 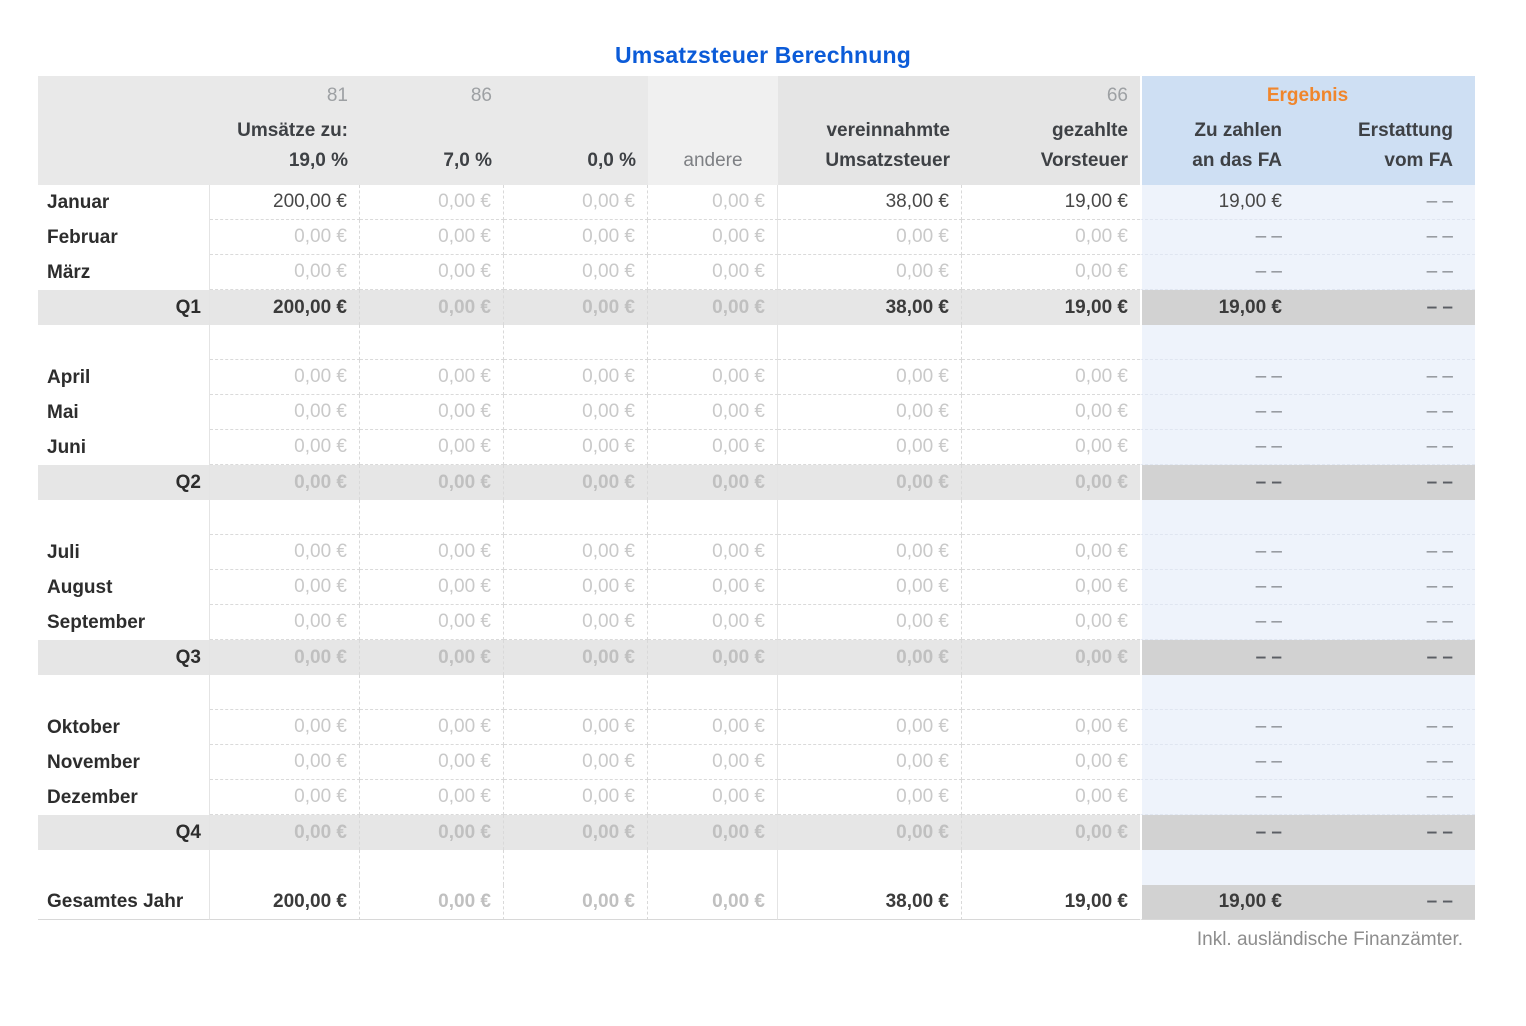 What do you see at coordinates (285, 202) in the screenshot?
I see `cell-umsatz-19: 200,00 €` at bounding box center [285, 202].